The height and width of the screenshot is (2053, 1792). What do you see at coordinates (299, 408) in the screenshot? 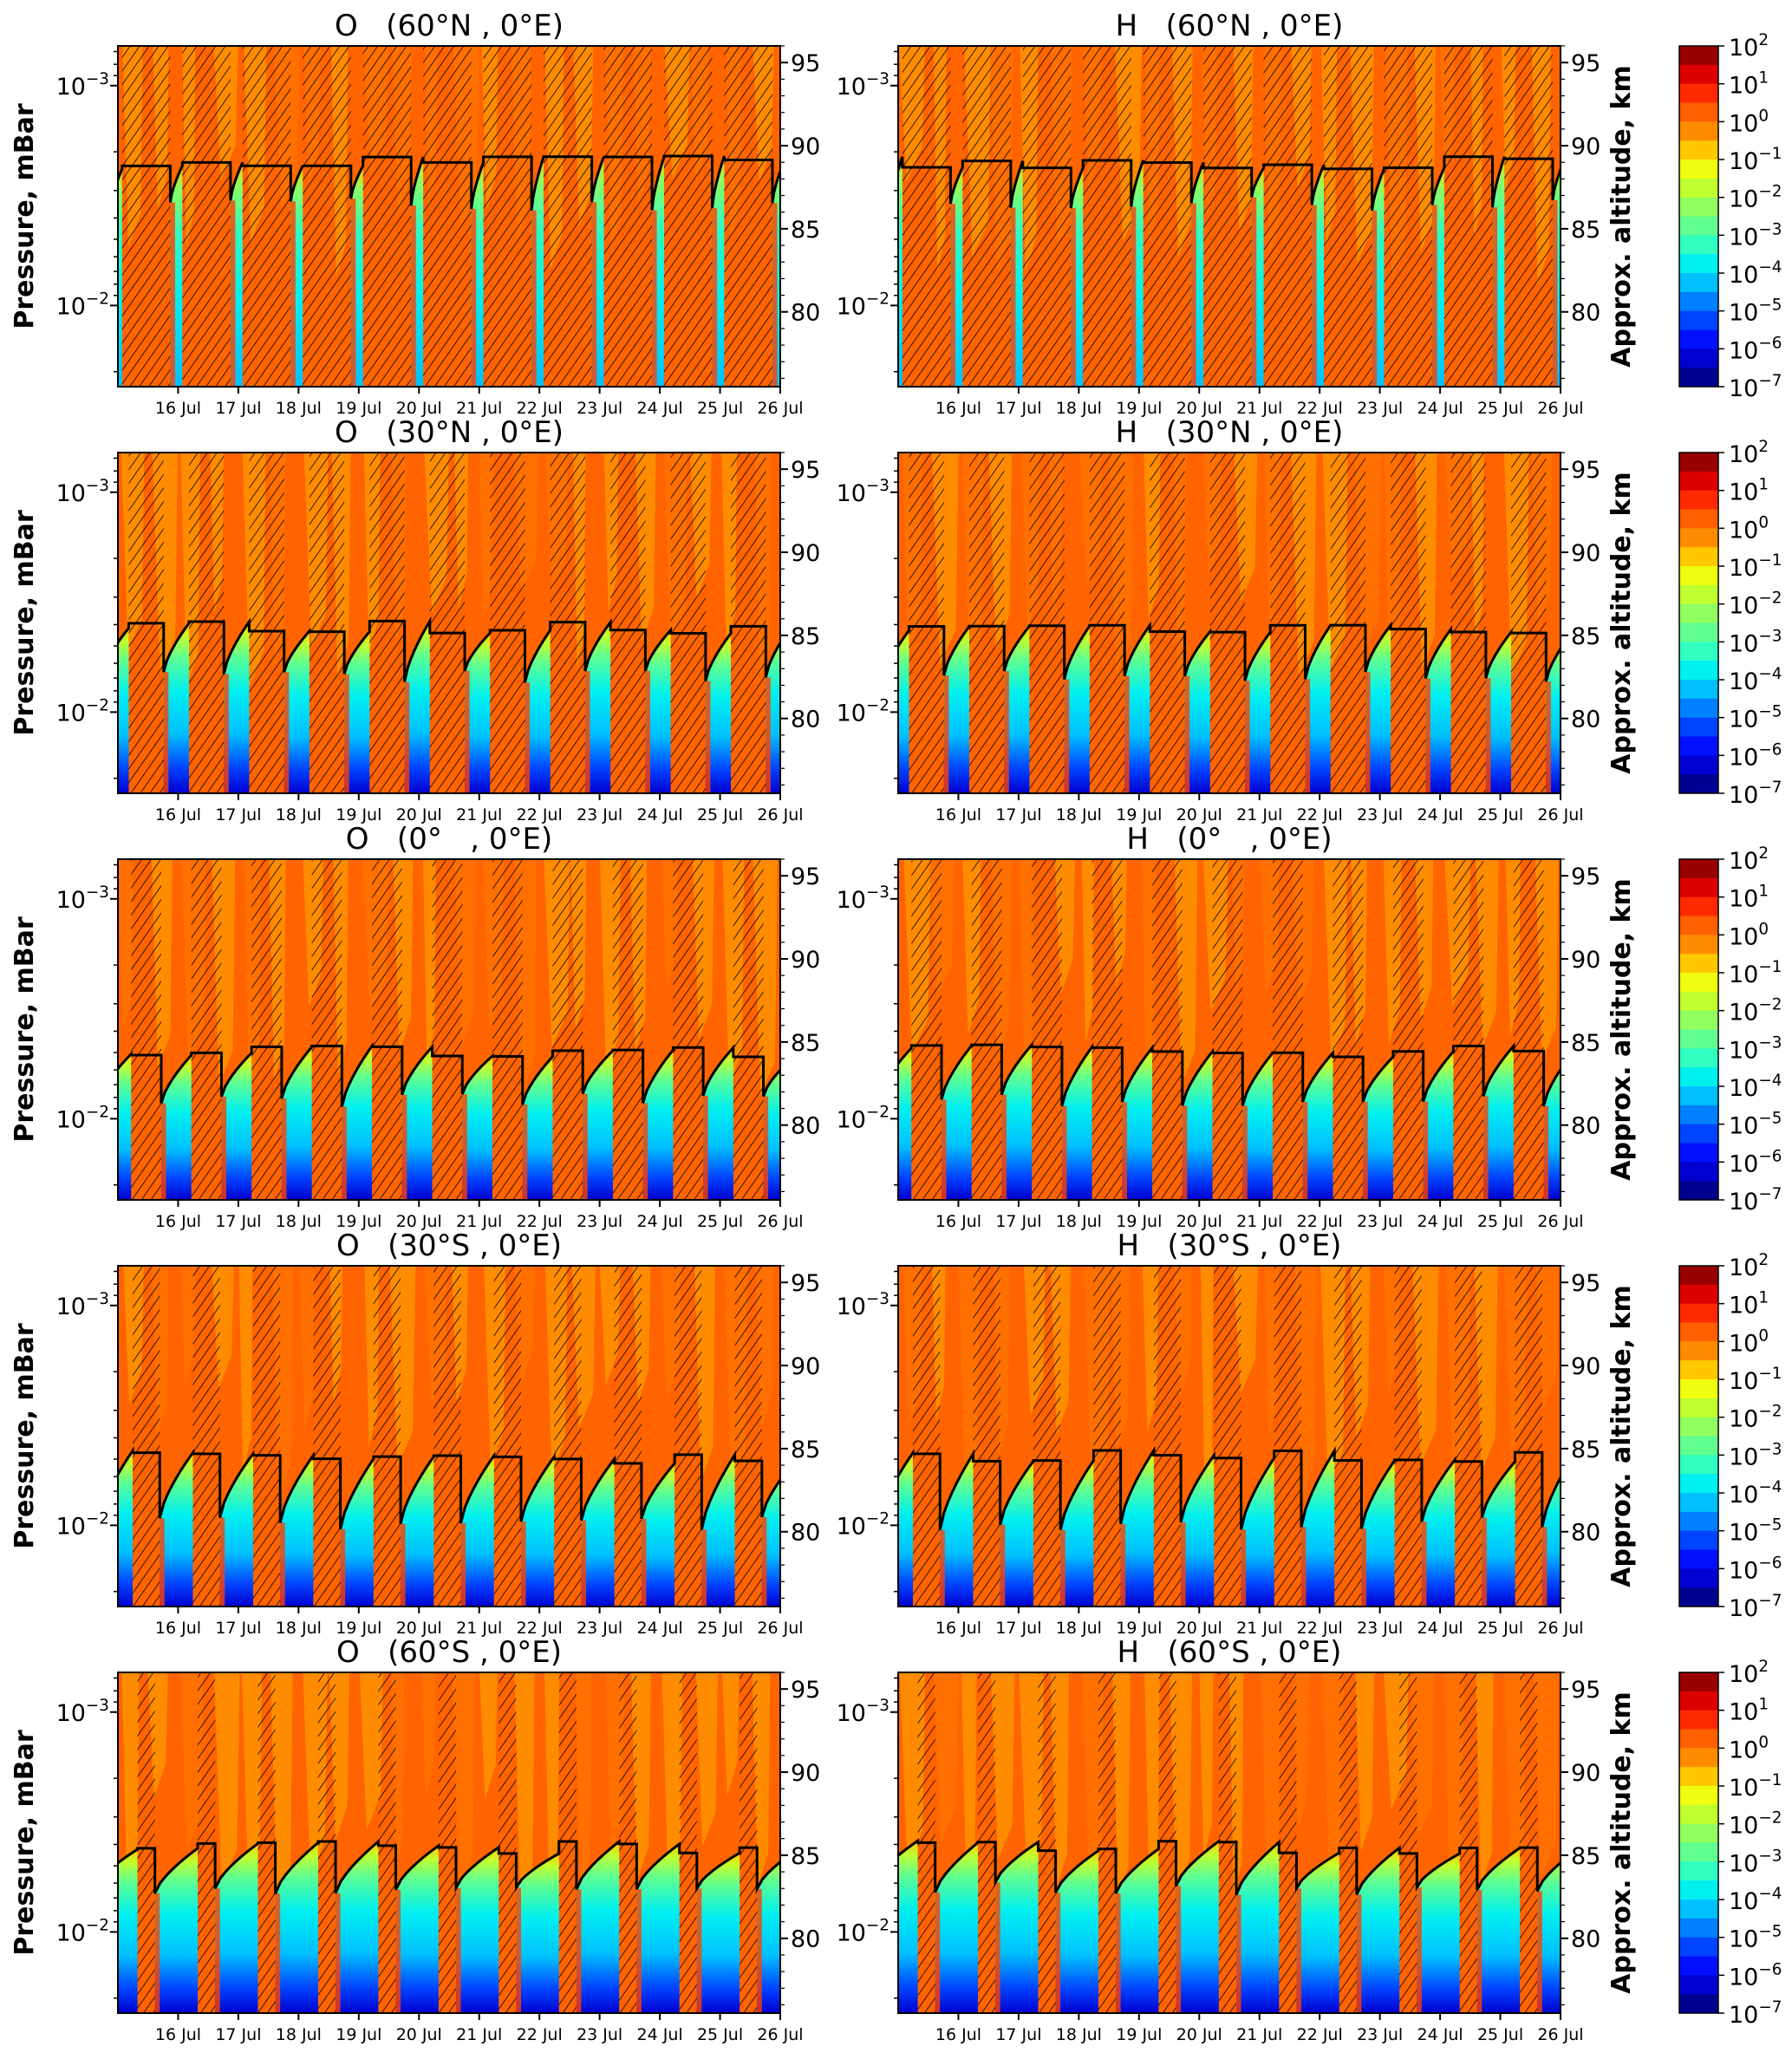
I see `x-tick-label: 18 Jul` at bounding box center [299, 408].